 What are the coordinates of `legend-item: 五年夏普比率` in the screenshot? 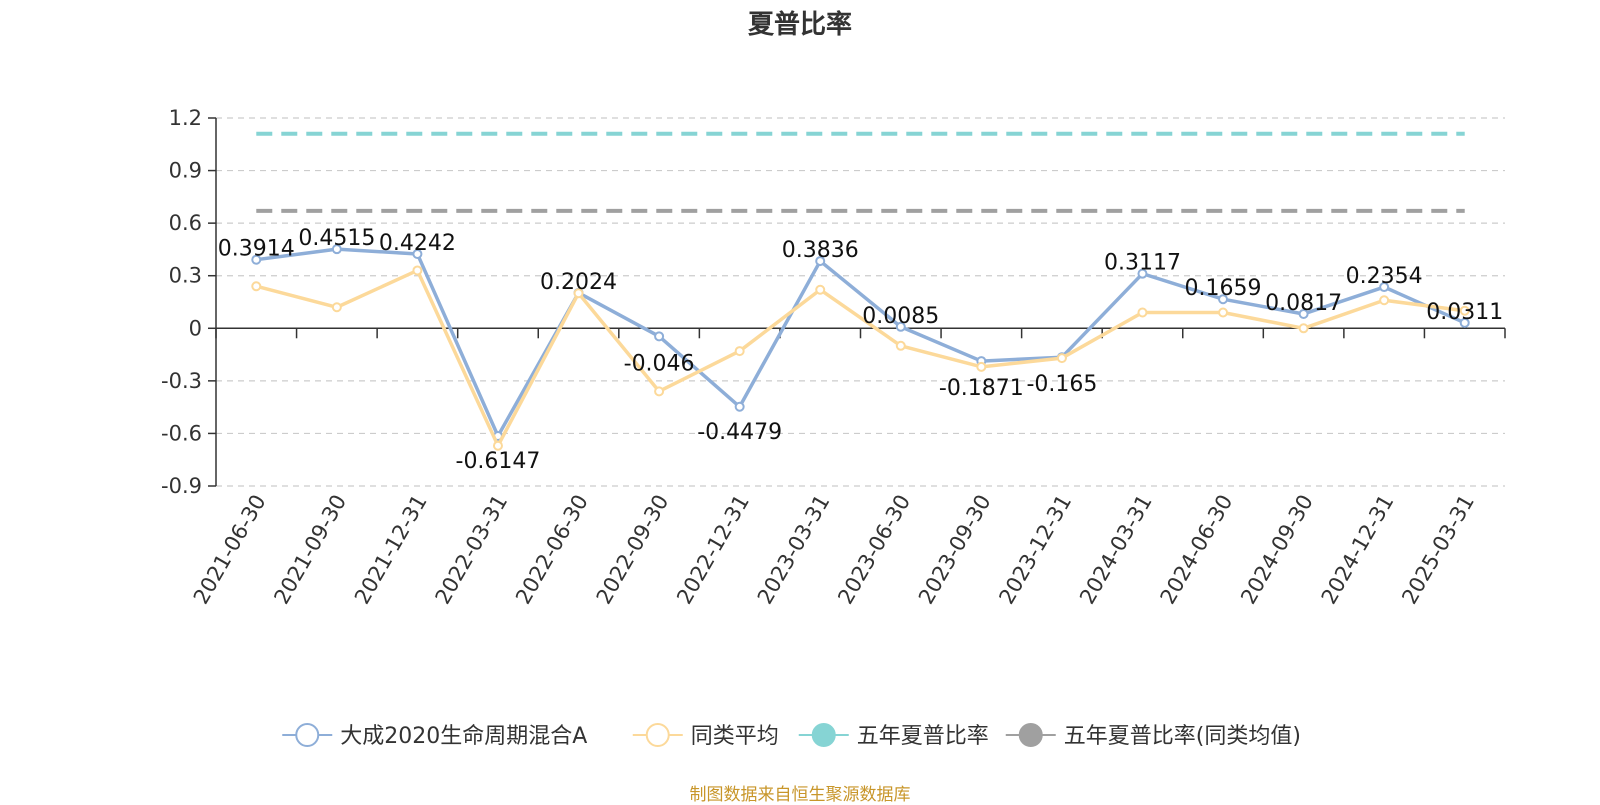 It's located at (893, 736).